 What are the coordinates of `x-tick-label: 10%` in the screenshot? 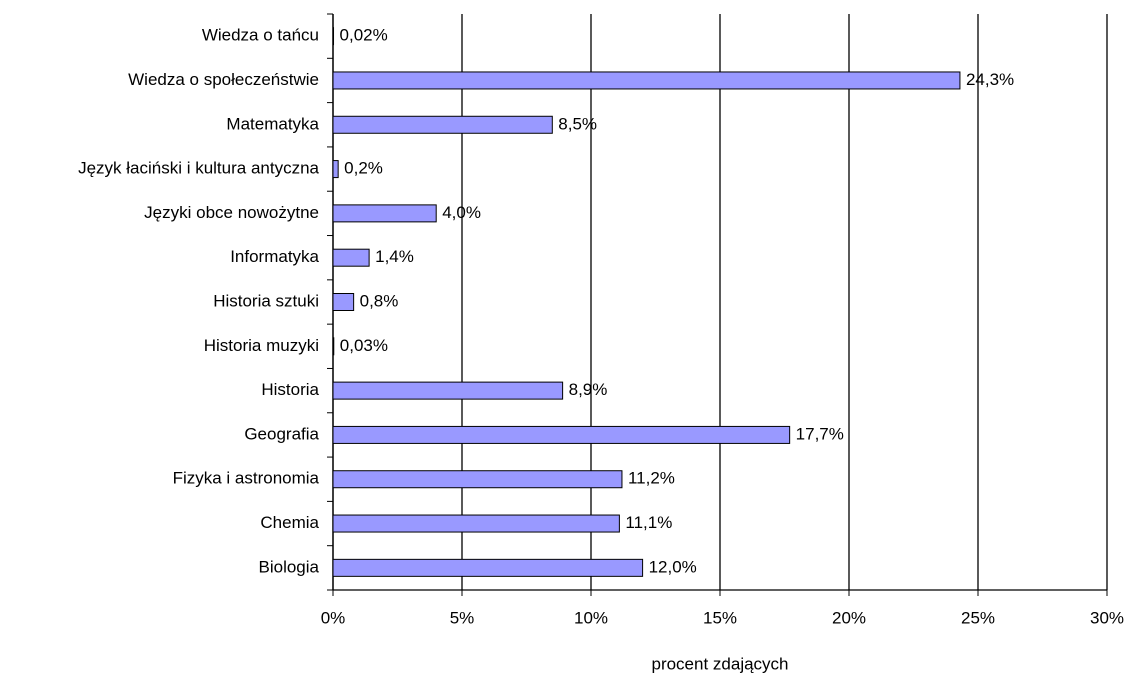 It's located at (591, 617).